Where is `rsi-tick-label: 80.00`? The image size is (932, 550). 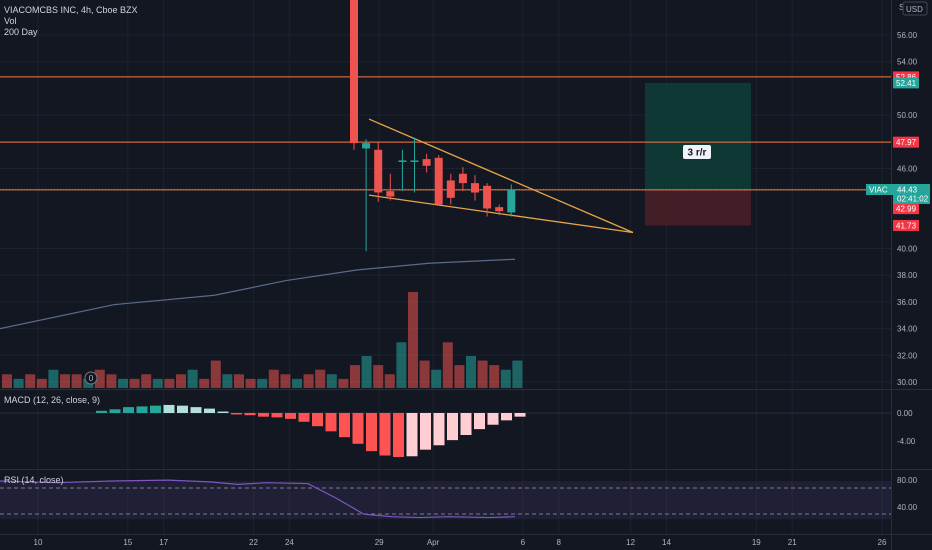 rsi-tick-label: 80.00 is located at coordinates (907, 480).